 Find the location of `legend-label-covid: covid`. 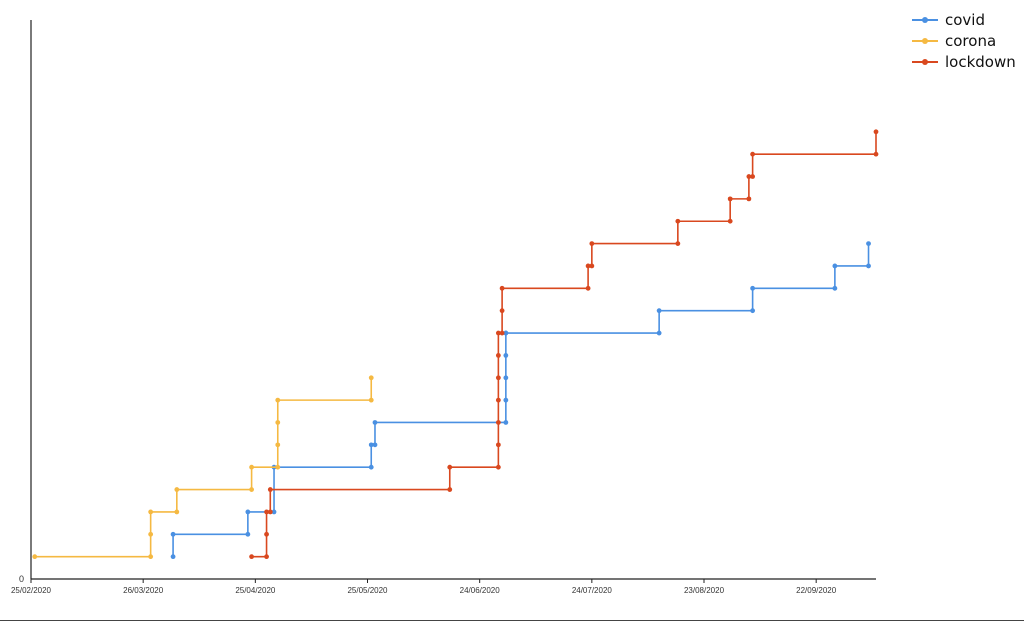

legend-label-covid: covid is located at coordinates (965, 19).